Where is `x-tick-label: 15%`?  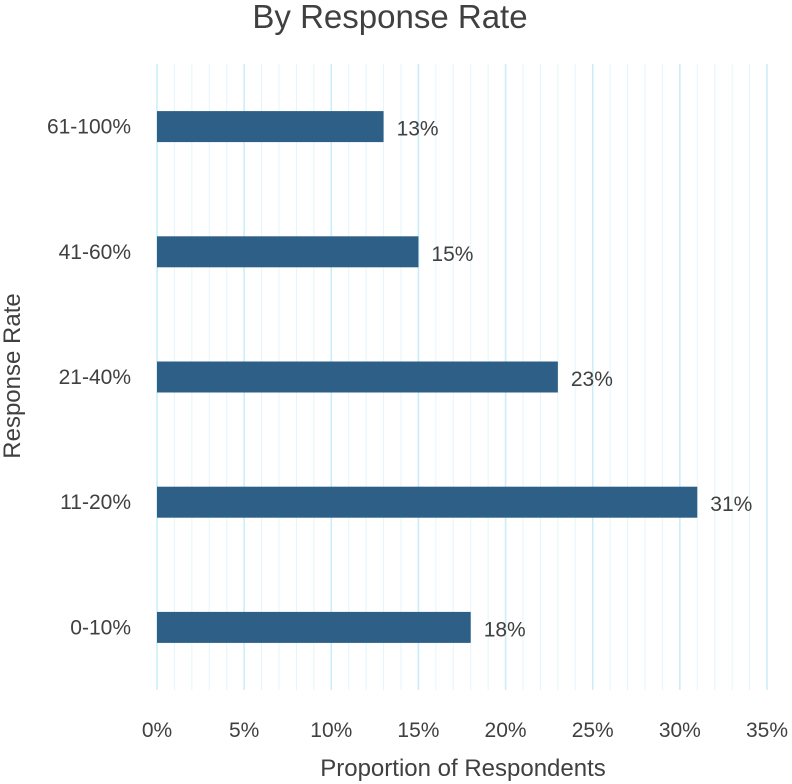 x-tick-label: 15% is located at coordinates (418, 730).